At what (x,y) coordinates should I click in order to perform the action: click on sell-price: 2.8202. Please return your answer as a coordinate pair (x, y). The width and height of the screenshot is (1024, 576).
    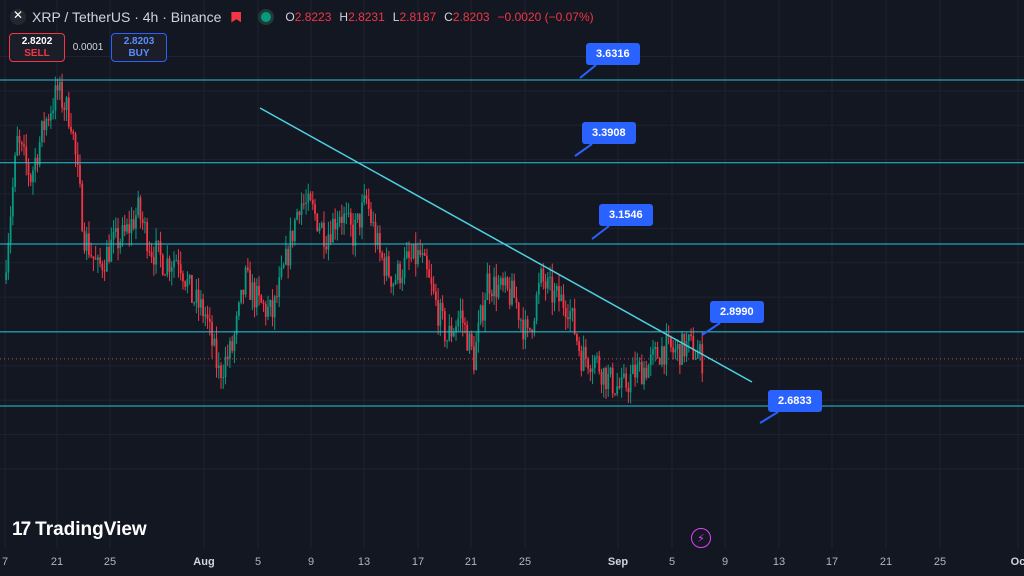
    Looking at the image, I should click on (37, 41).